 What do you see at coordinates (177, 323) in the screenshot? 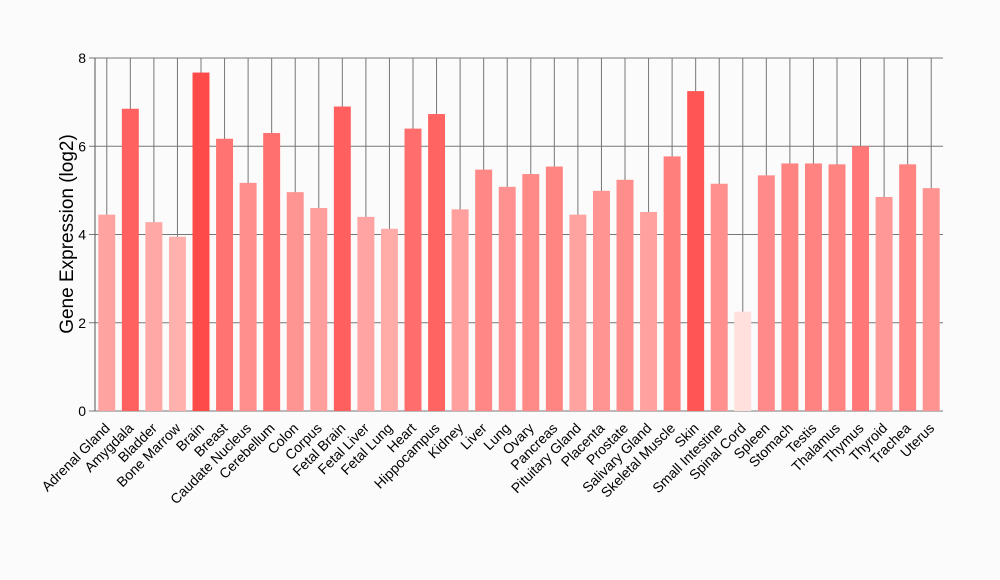
I see `bar-bone-marrow` at bounding box center [177, 323].